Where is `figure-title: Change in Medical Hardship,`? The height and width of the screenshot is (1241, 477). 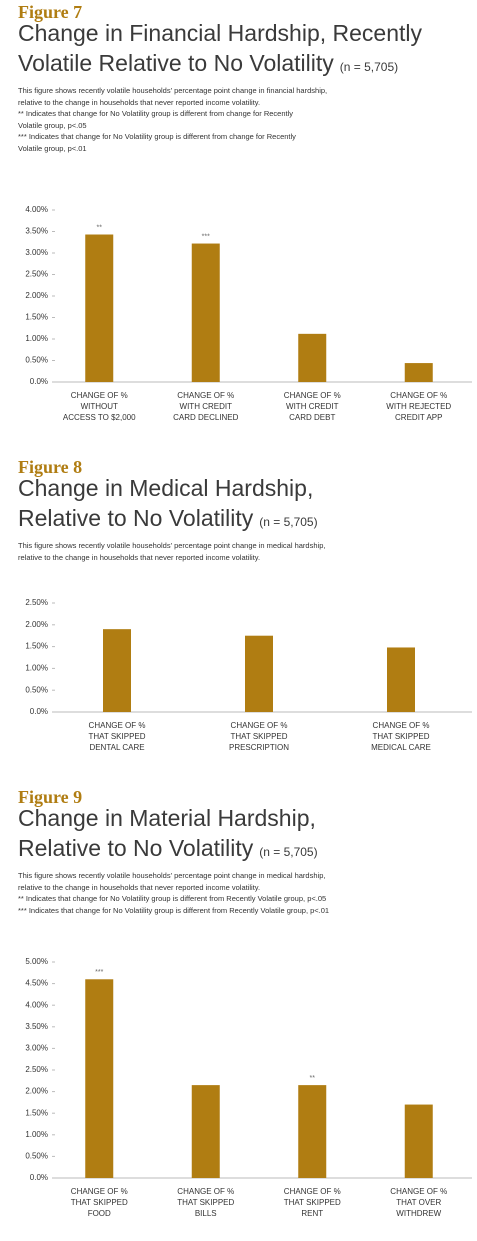
figure-title: Change in Medical Hardship, is located at coordinates (165, 488).